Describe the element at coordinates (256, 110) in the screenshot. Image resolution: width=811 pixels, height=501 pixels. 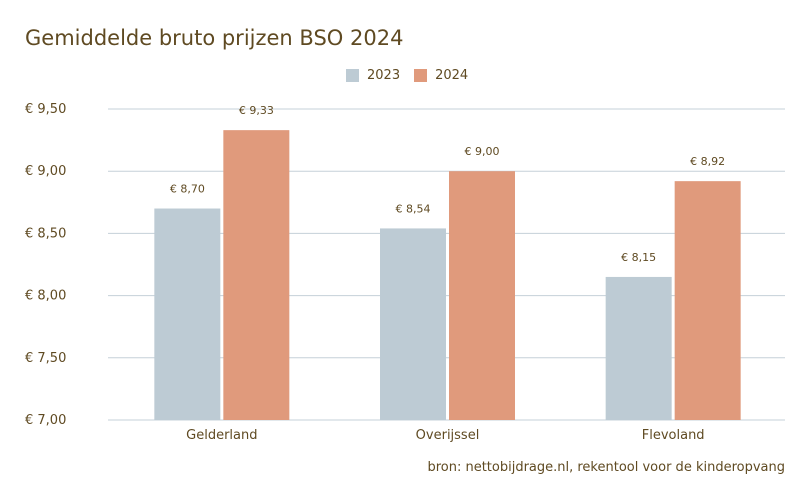
I see `data-label: € 9,33` at that location.